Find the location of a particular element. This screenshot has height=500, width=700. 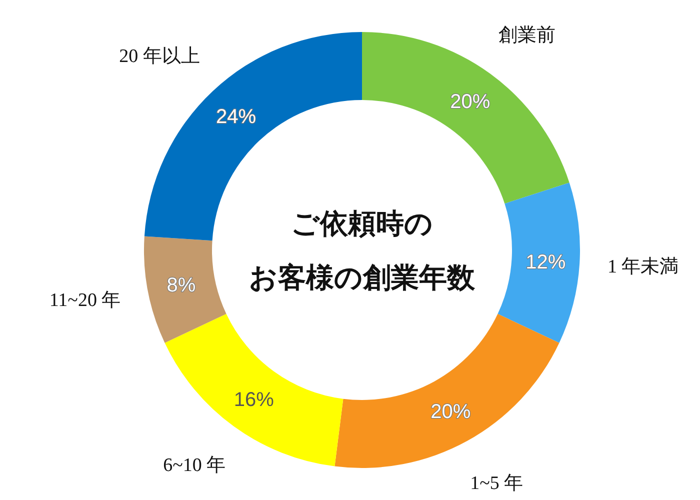

text: ご依頼時の is located at coordinates (362, 224).